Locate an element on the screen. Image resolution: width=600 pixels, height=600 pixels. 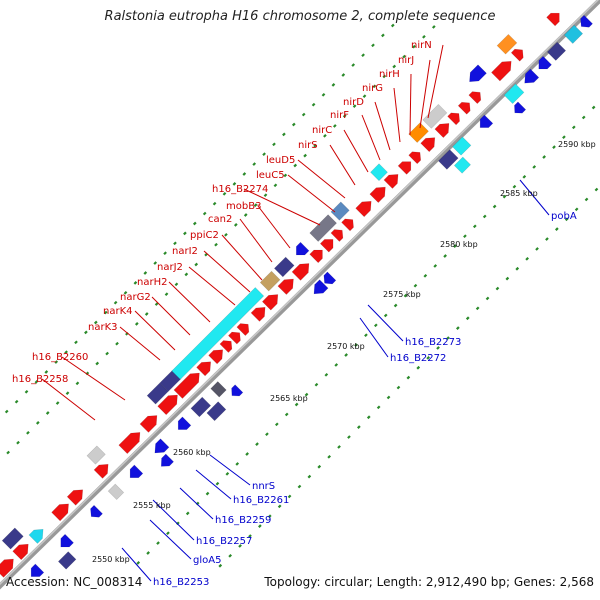
forward-gene-label: narK3 is located at coordinates (103, 327).